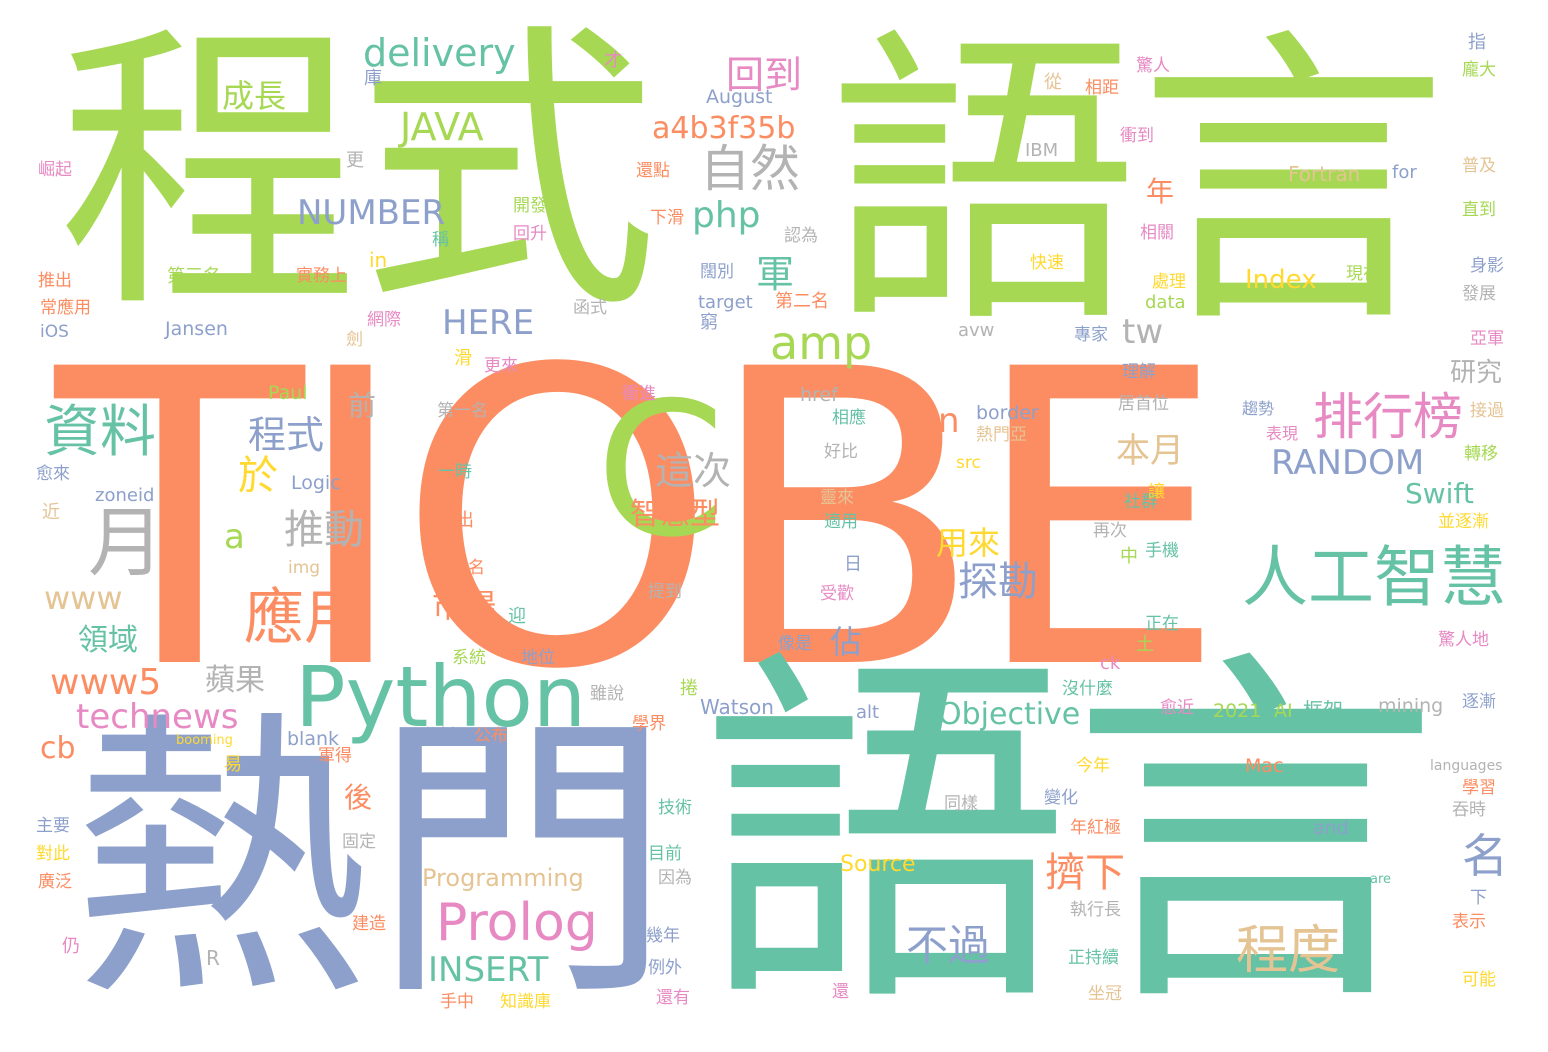 Image resolution: width=1548 pixels, height=1052 pixels. Describe the element at coordinates (709, 322) in the screenshot. I see `word-qiong: 窮` at that location.